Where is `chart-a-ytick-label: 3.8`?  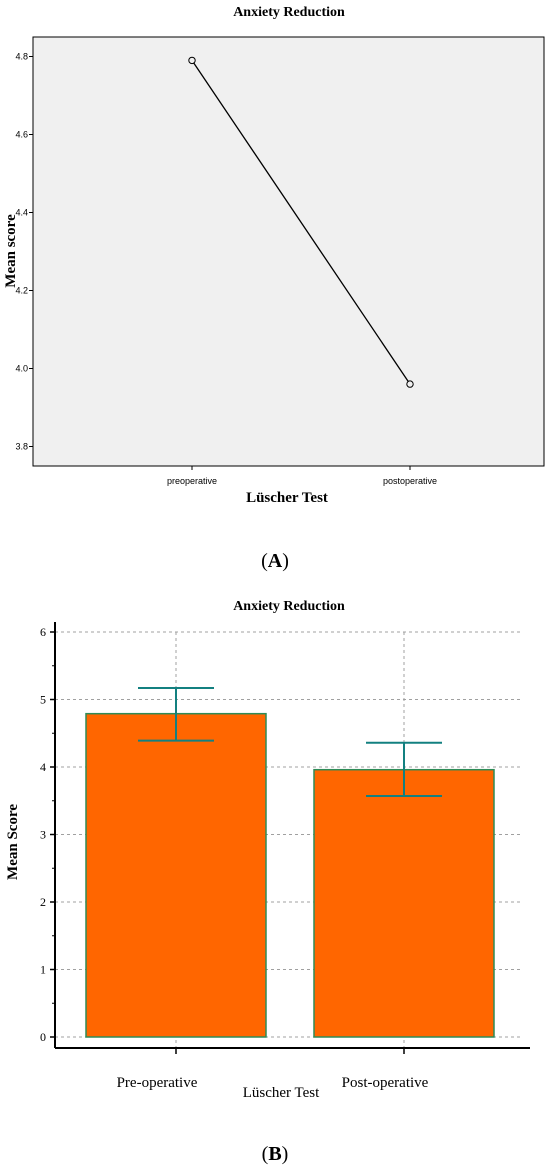 chart-a-ytick-label: 3.8 is located at coordinates (21, 447).